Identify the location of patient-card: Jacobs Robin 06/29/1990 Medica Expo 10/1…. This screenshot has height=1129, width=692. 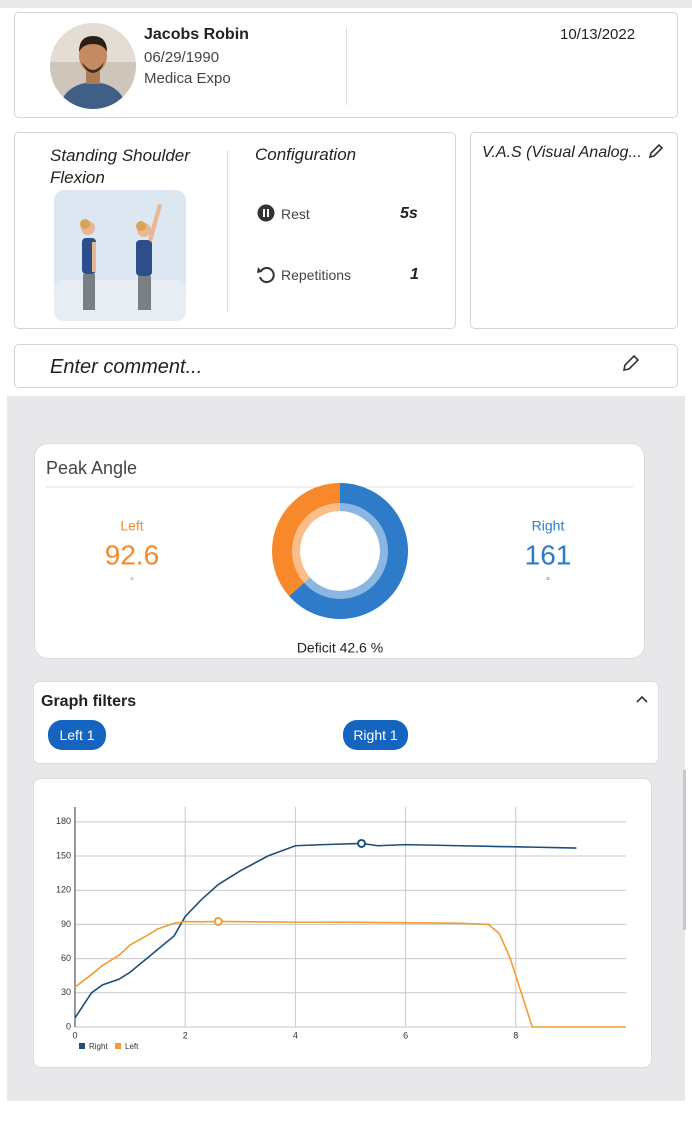
(346, 65).